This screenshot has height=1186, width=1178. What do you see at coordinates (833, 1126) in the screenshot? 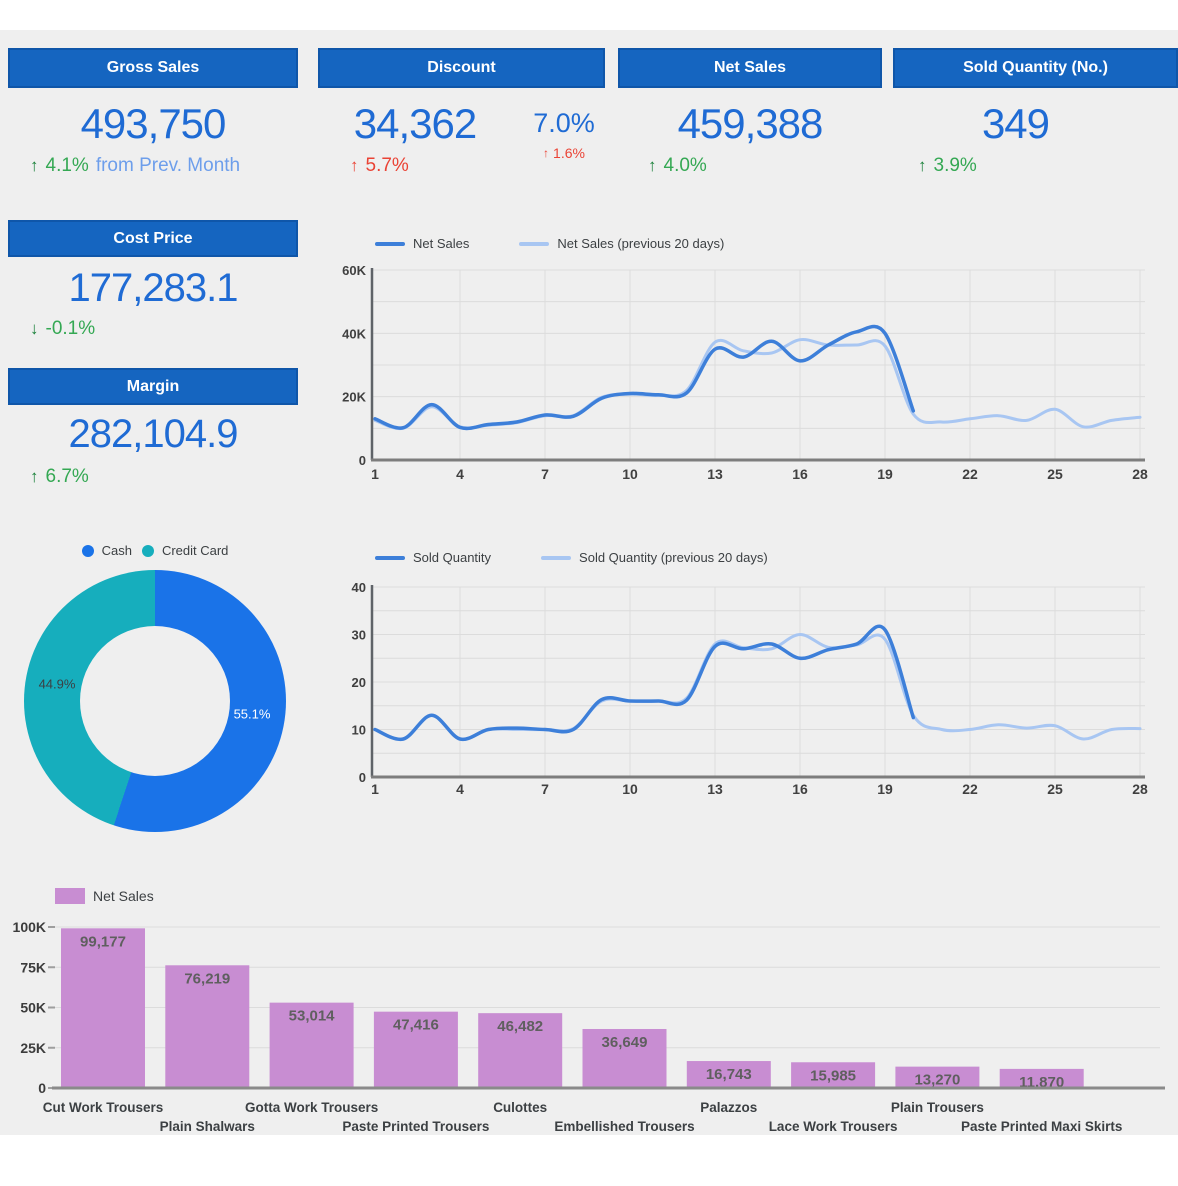
I see `svg-text: Lace Work Trousers` at bounding box center [833, 1126].